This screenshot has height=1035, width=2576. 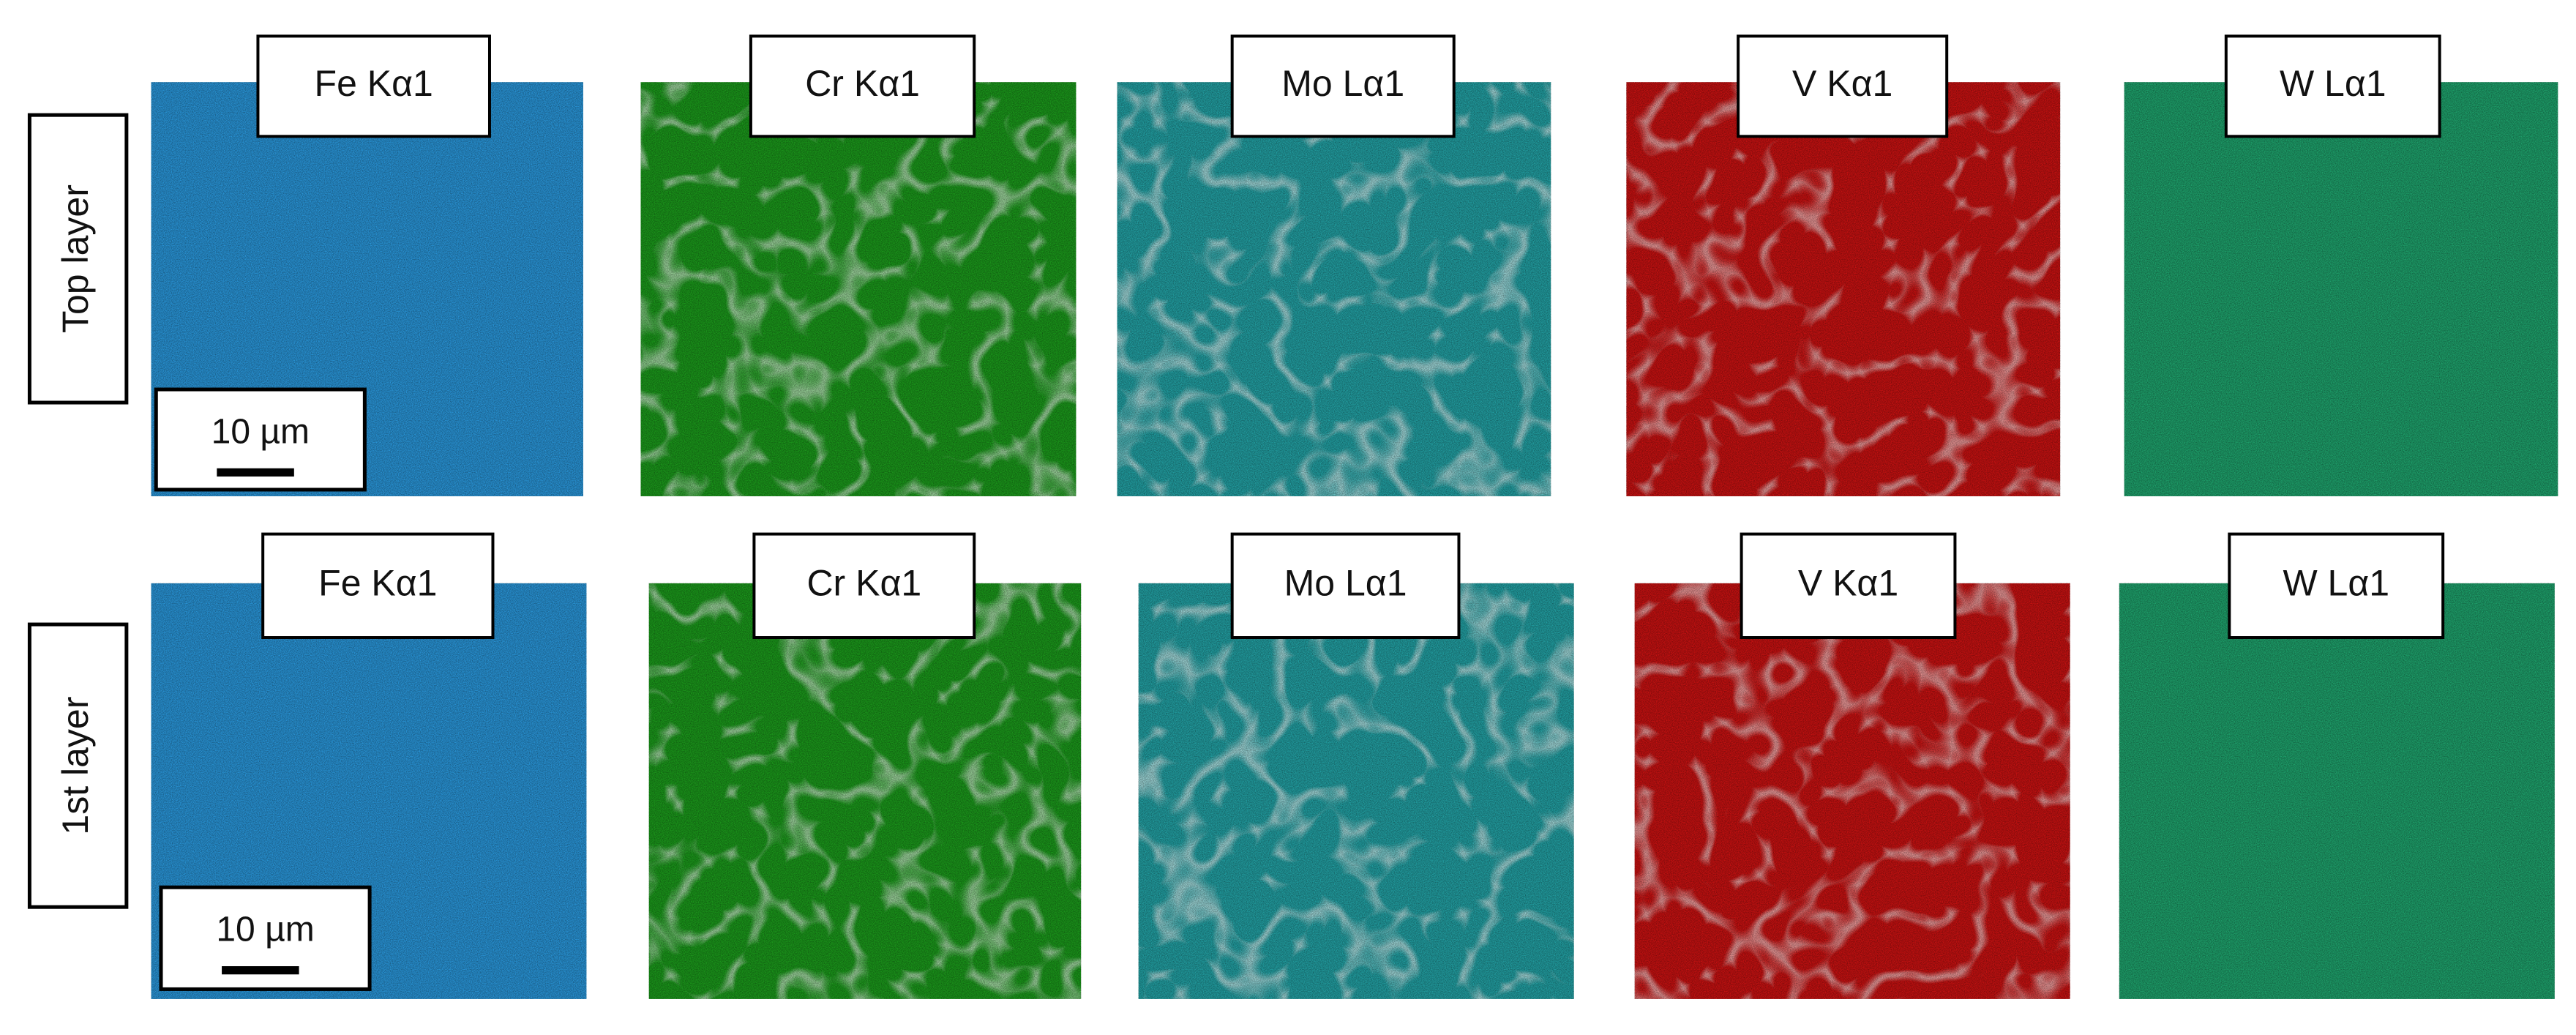 I want to click on row-label: Top layer, so click(x=75, y=258).